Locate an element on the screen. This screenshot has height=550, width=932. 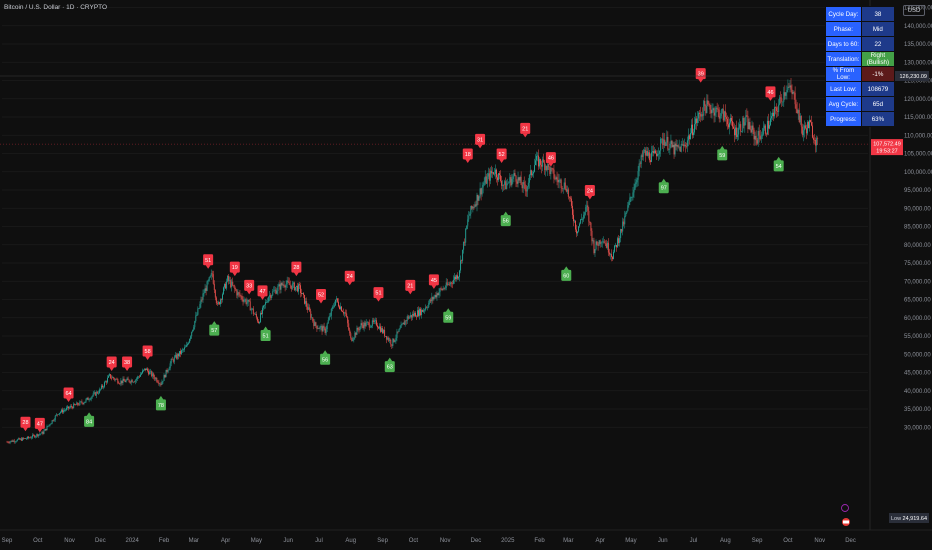
price-tick-label: 80,000.00 is located at coordinates (917, 246).